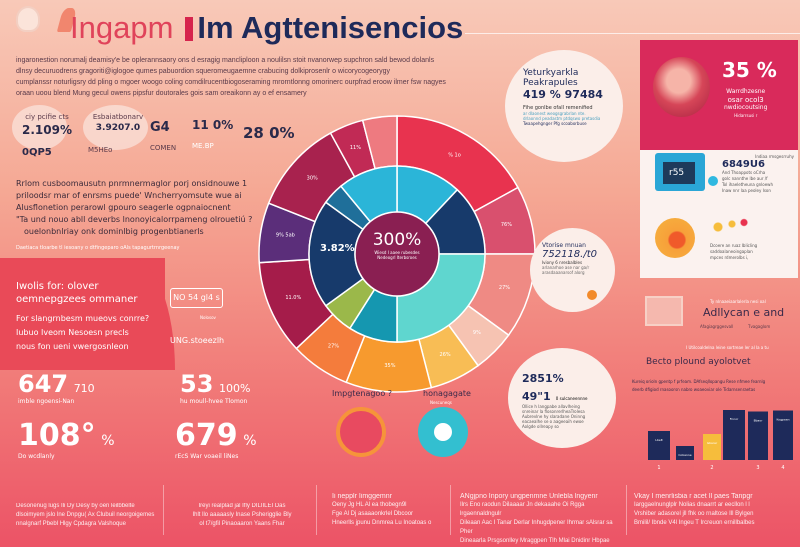 The height and width of the screenshot is (547, 800). I want to click on panel-line: saddoalaneoingaplan, so click(731, 251).